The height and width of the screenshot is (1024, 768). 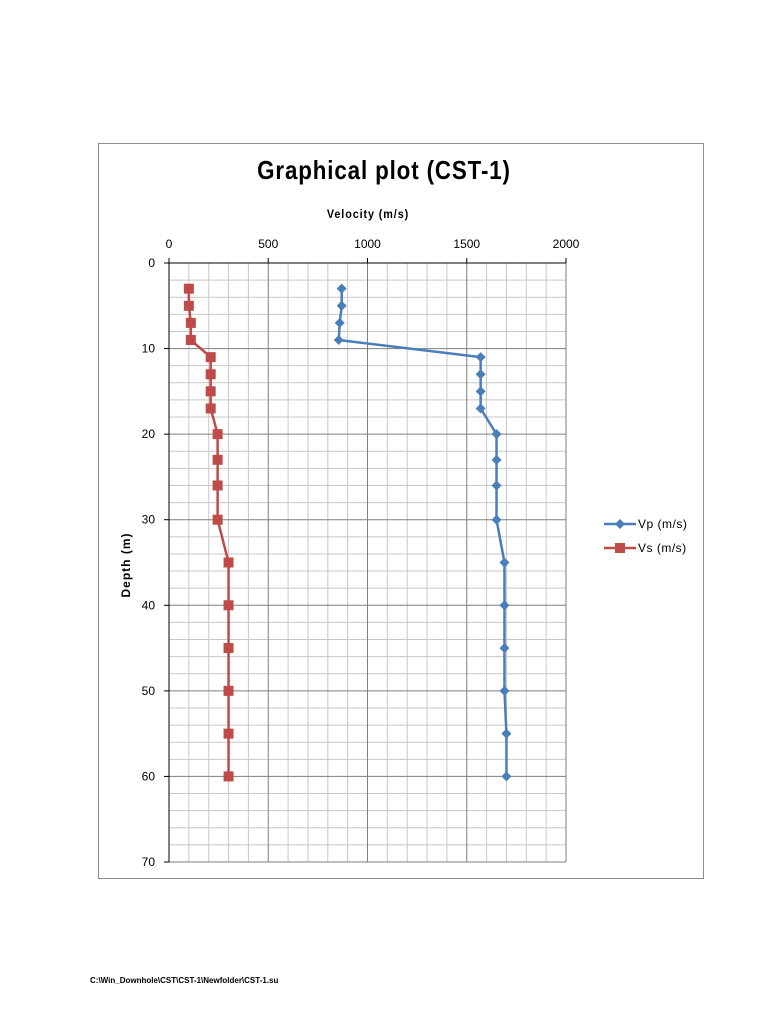 I want to click on legend: Vp (m/s) Vs (m/s), so click(x=645, y=536).